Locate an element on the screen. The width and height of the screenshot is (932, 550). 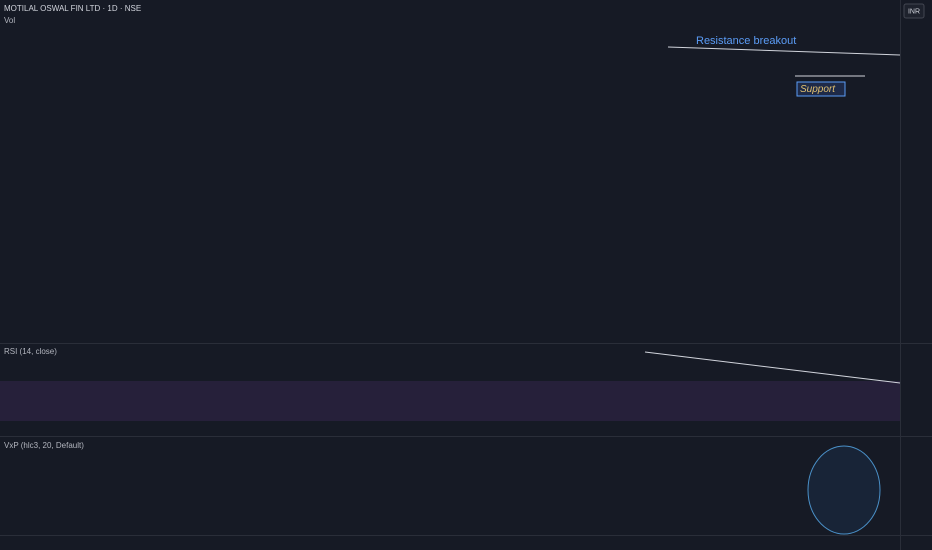
annotation: Support is located at coordinates (818, 89).